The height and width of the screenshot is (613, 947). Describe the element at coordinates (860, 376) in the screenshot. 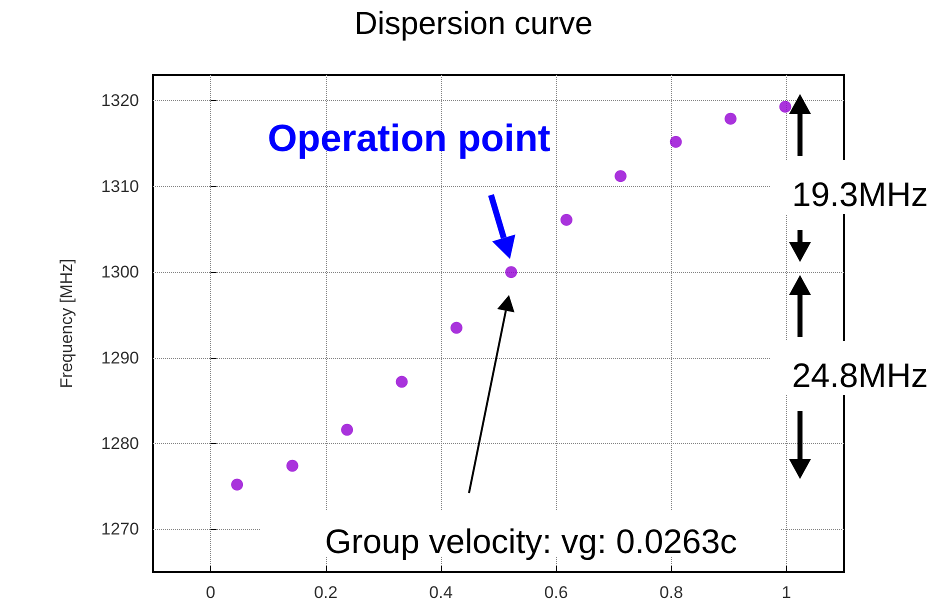

I see `annotation: 24.8MHz` at that location.